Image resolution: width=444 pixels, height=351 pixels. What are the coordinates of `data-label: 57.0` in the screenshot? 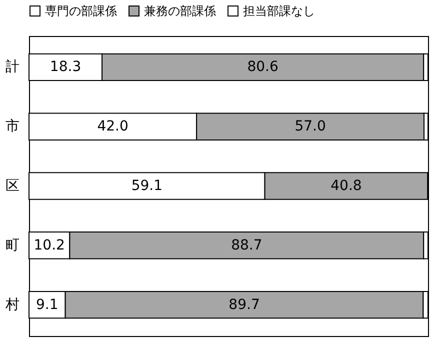 It's located at (310, 126).